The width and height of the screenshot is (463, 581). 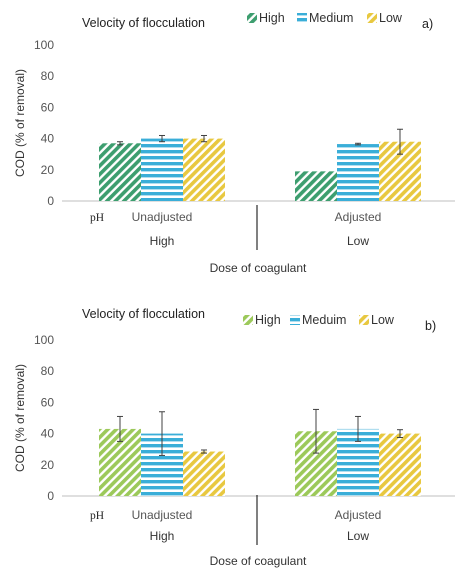 I want to click on legend-label-meduim: Meduim, so click(x=324, y=320).